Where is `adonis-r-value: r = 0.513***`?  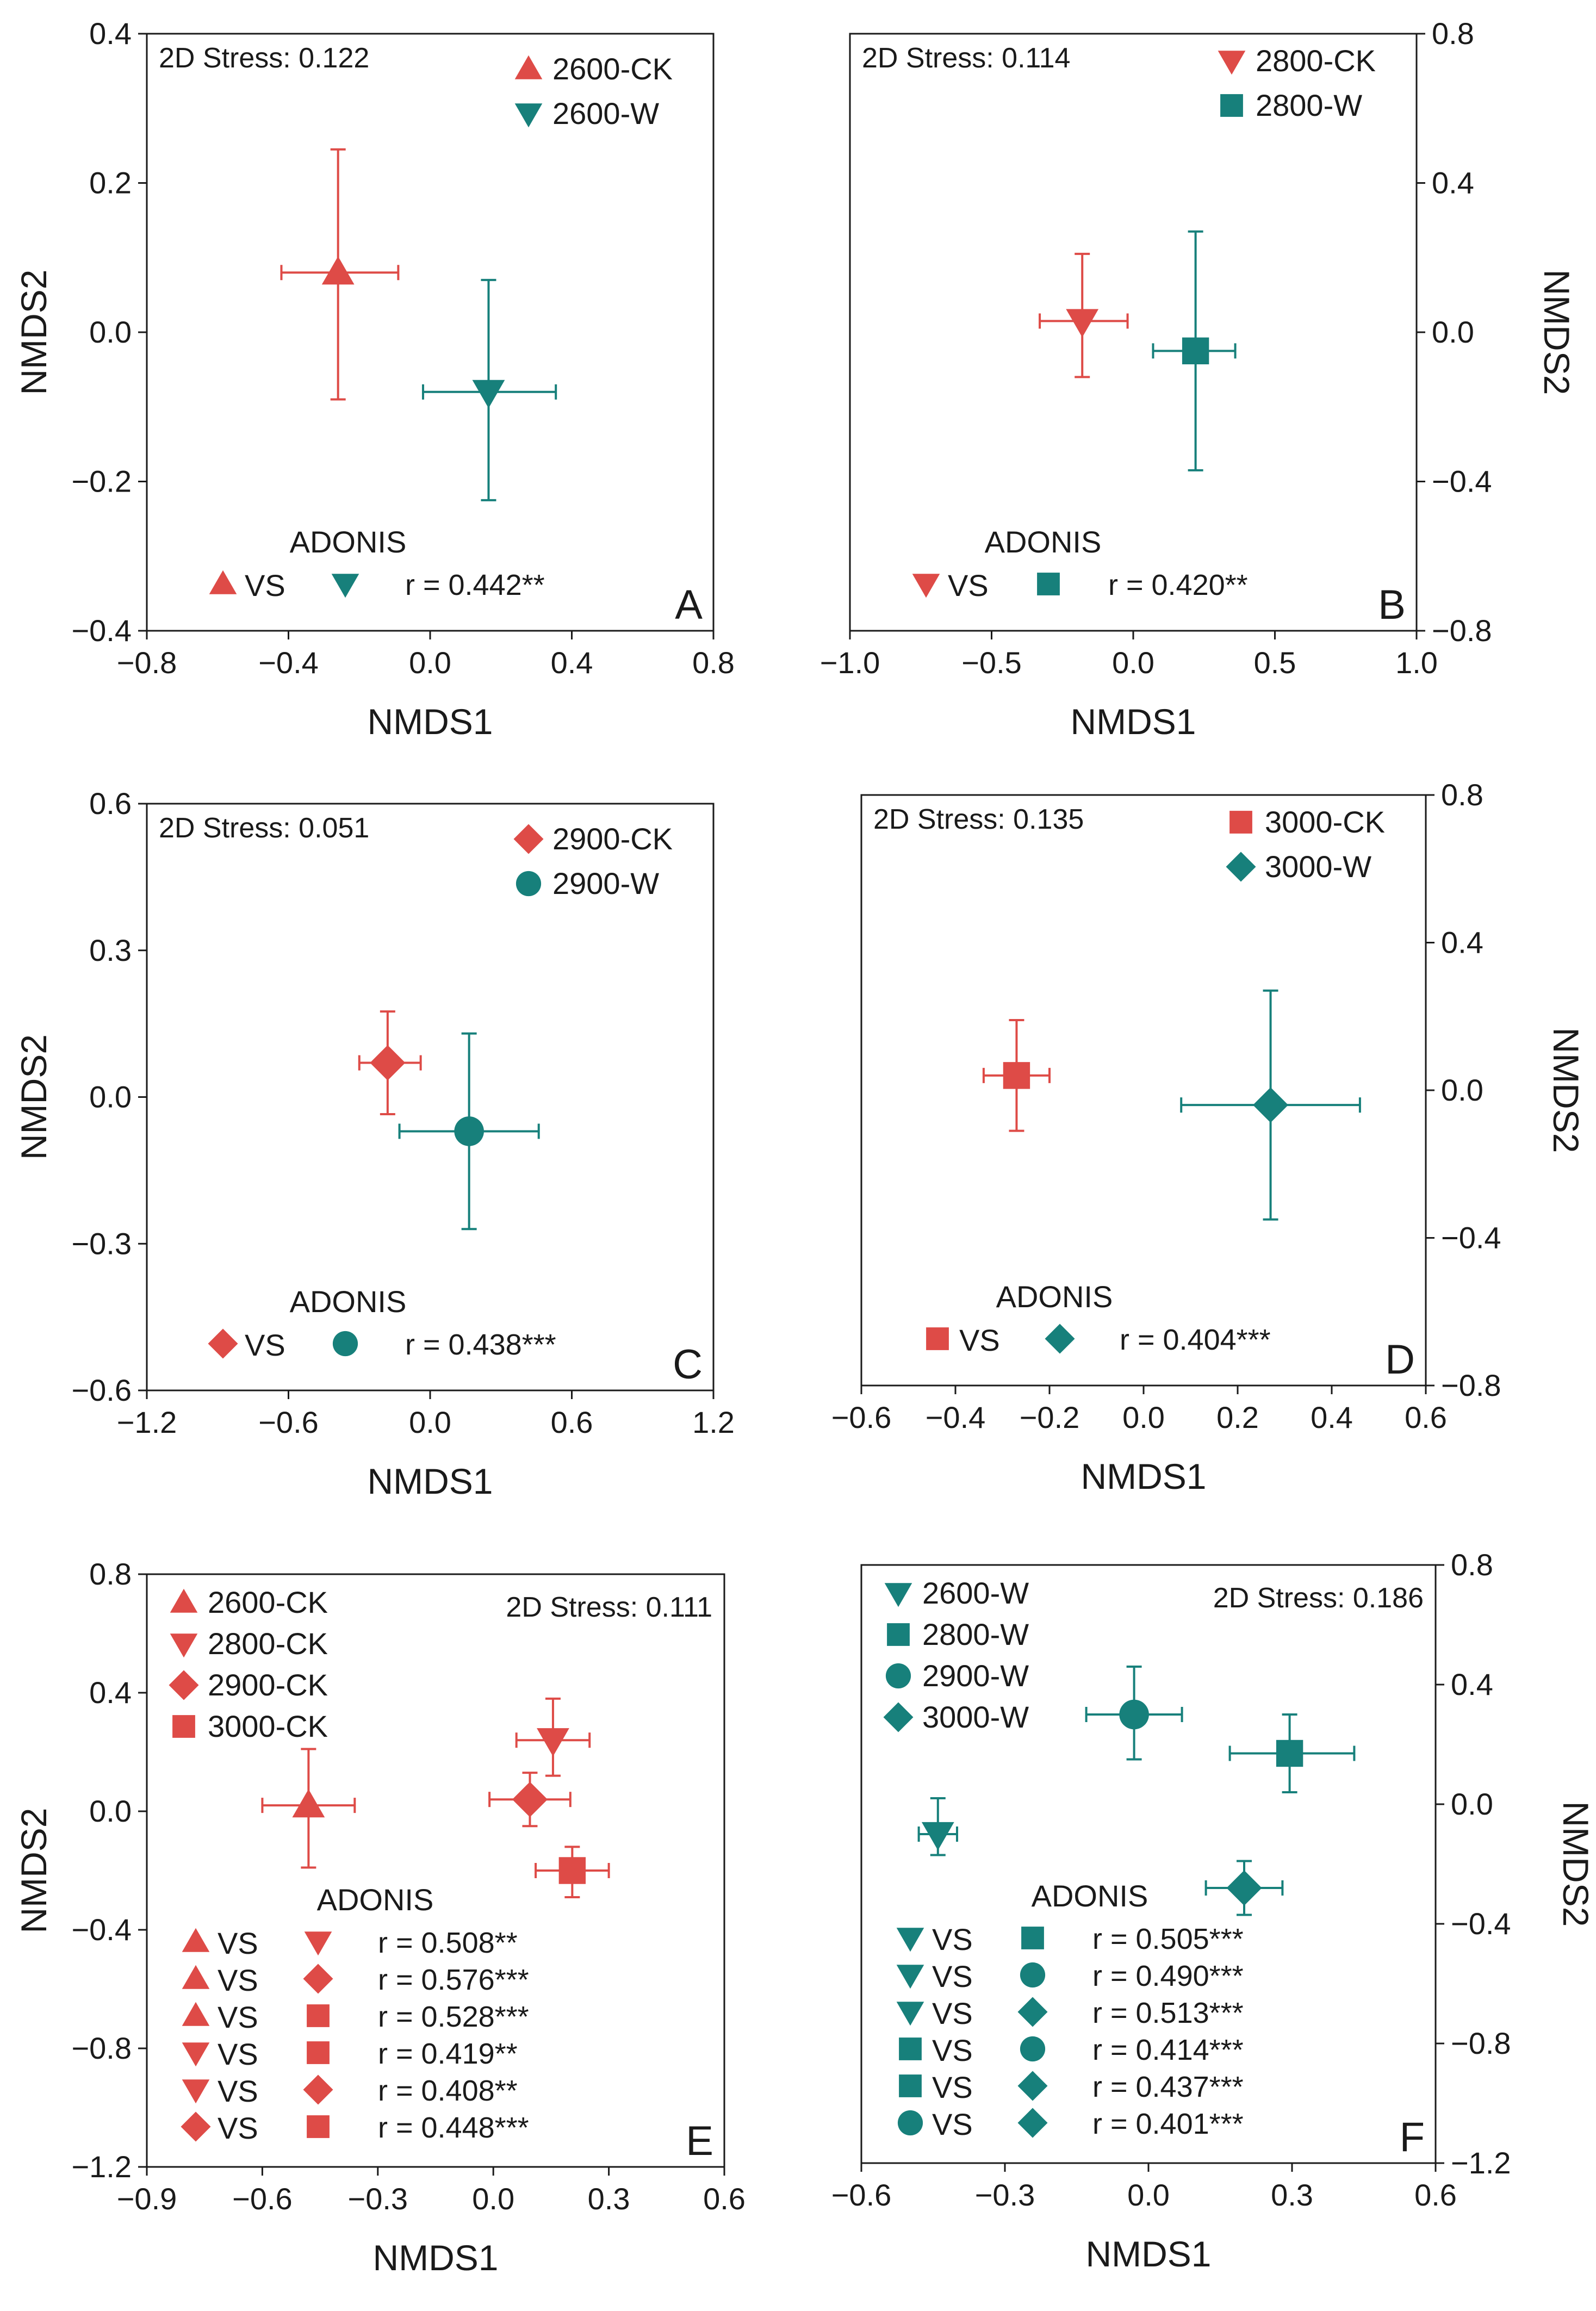
adonis-r-value: r = 0.513*** is located at coordinates (1168, 2013).